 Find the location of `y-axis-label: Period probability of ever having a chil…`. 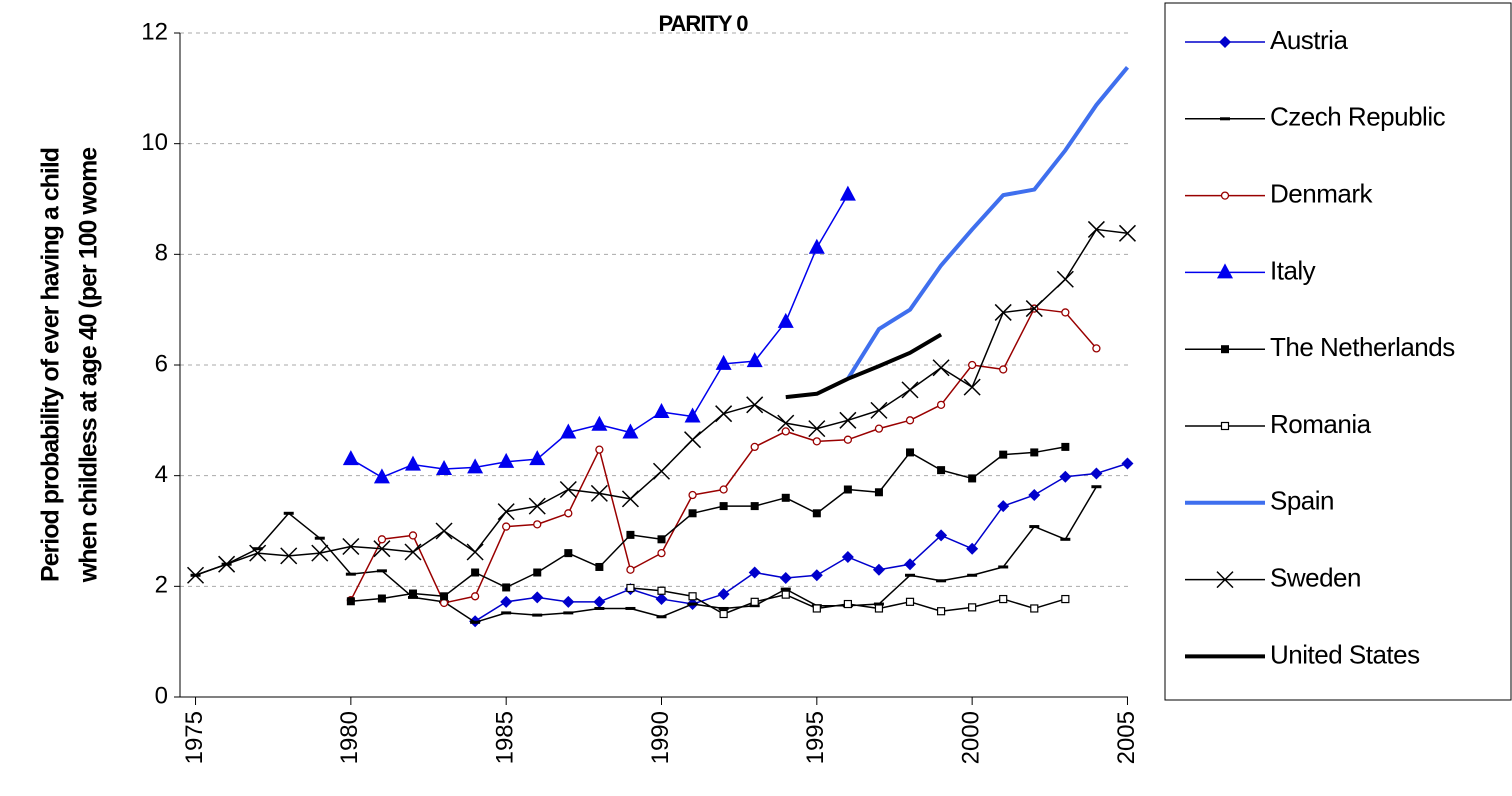

y-axis-label: Period probability of ever having a chil… is located at coordinates (51, 365).